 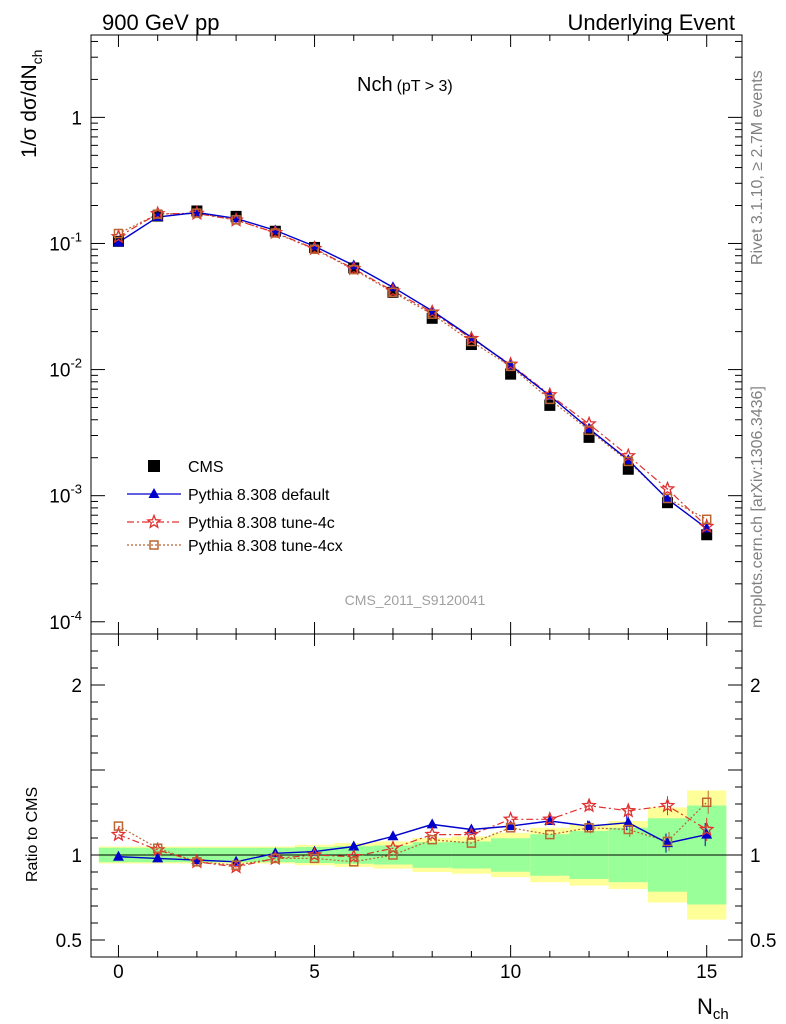 What do you see at coordinates (261, 523) in the screenshot?
I see `legend-label-tune-4c: Pythia 8.308 tune-4c` at bounding box center [261, 523].